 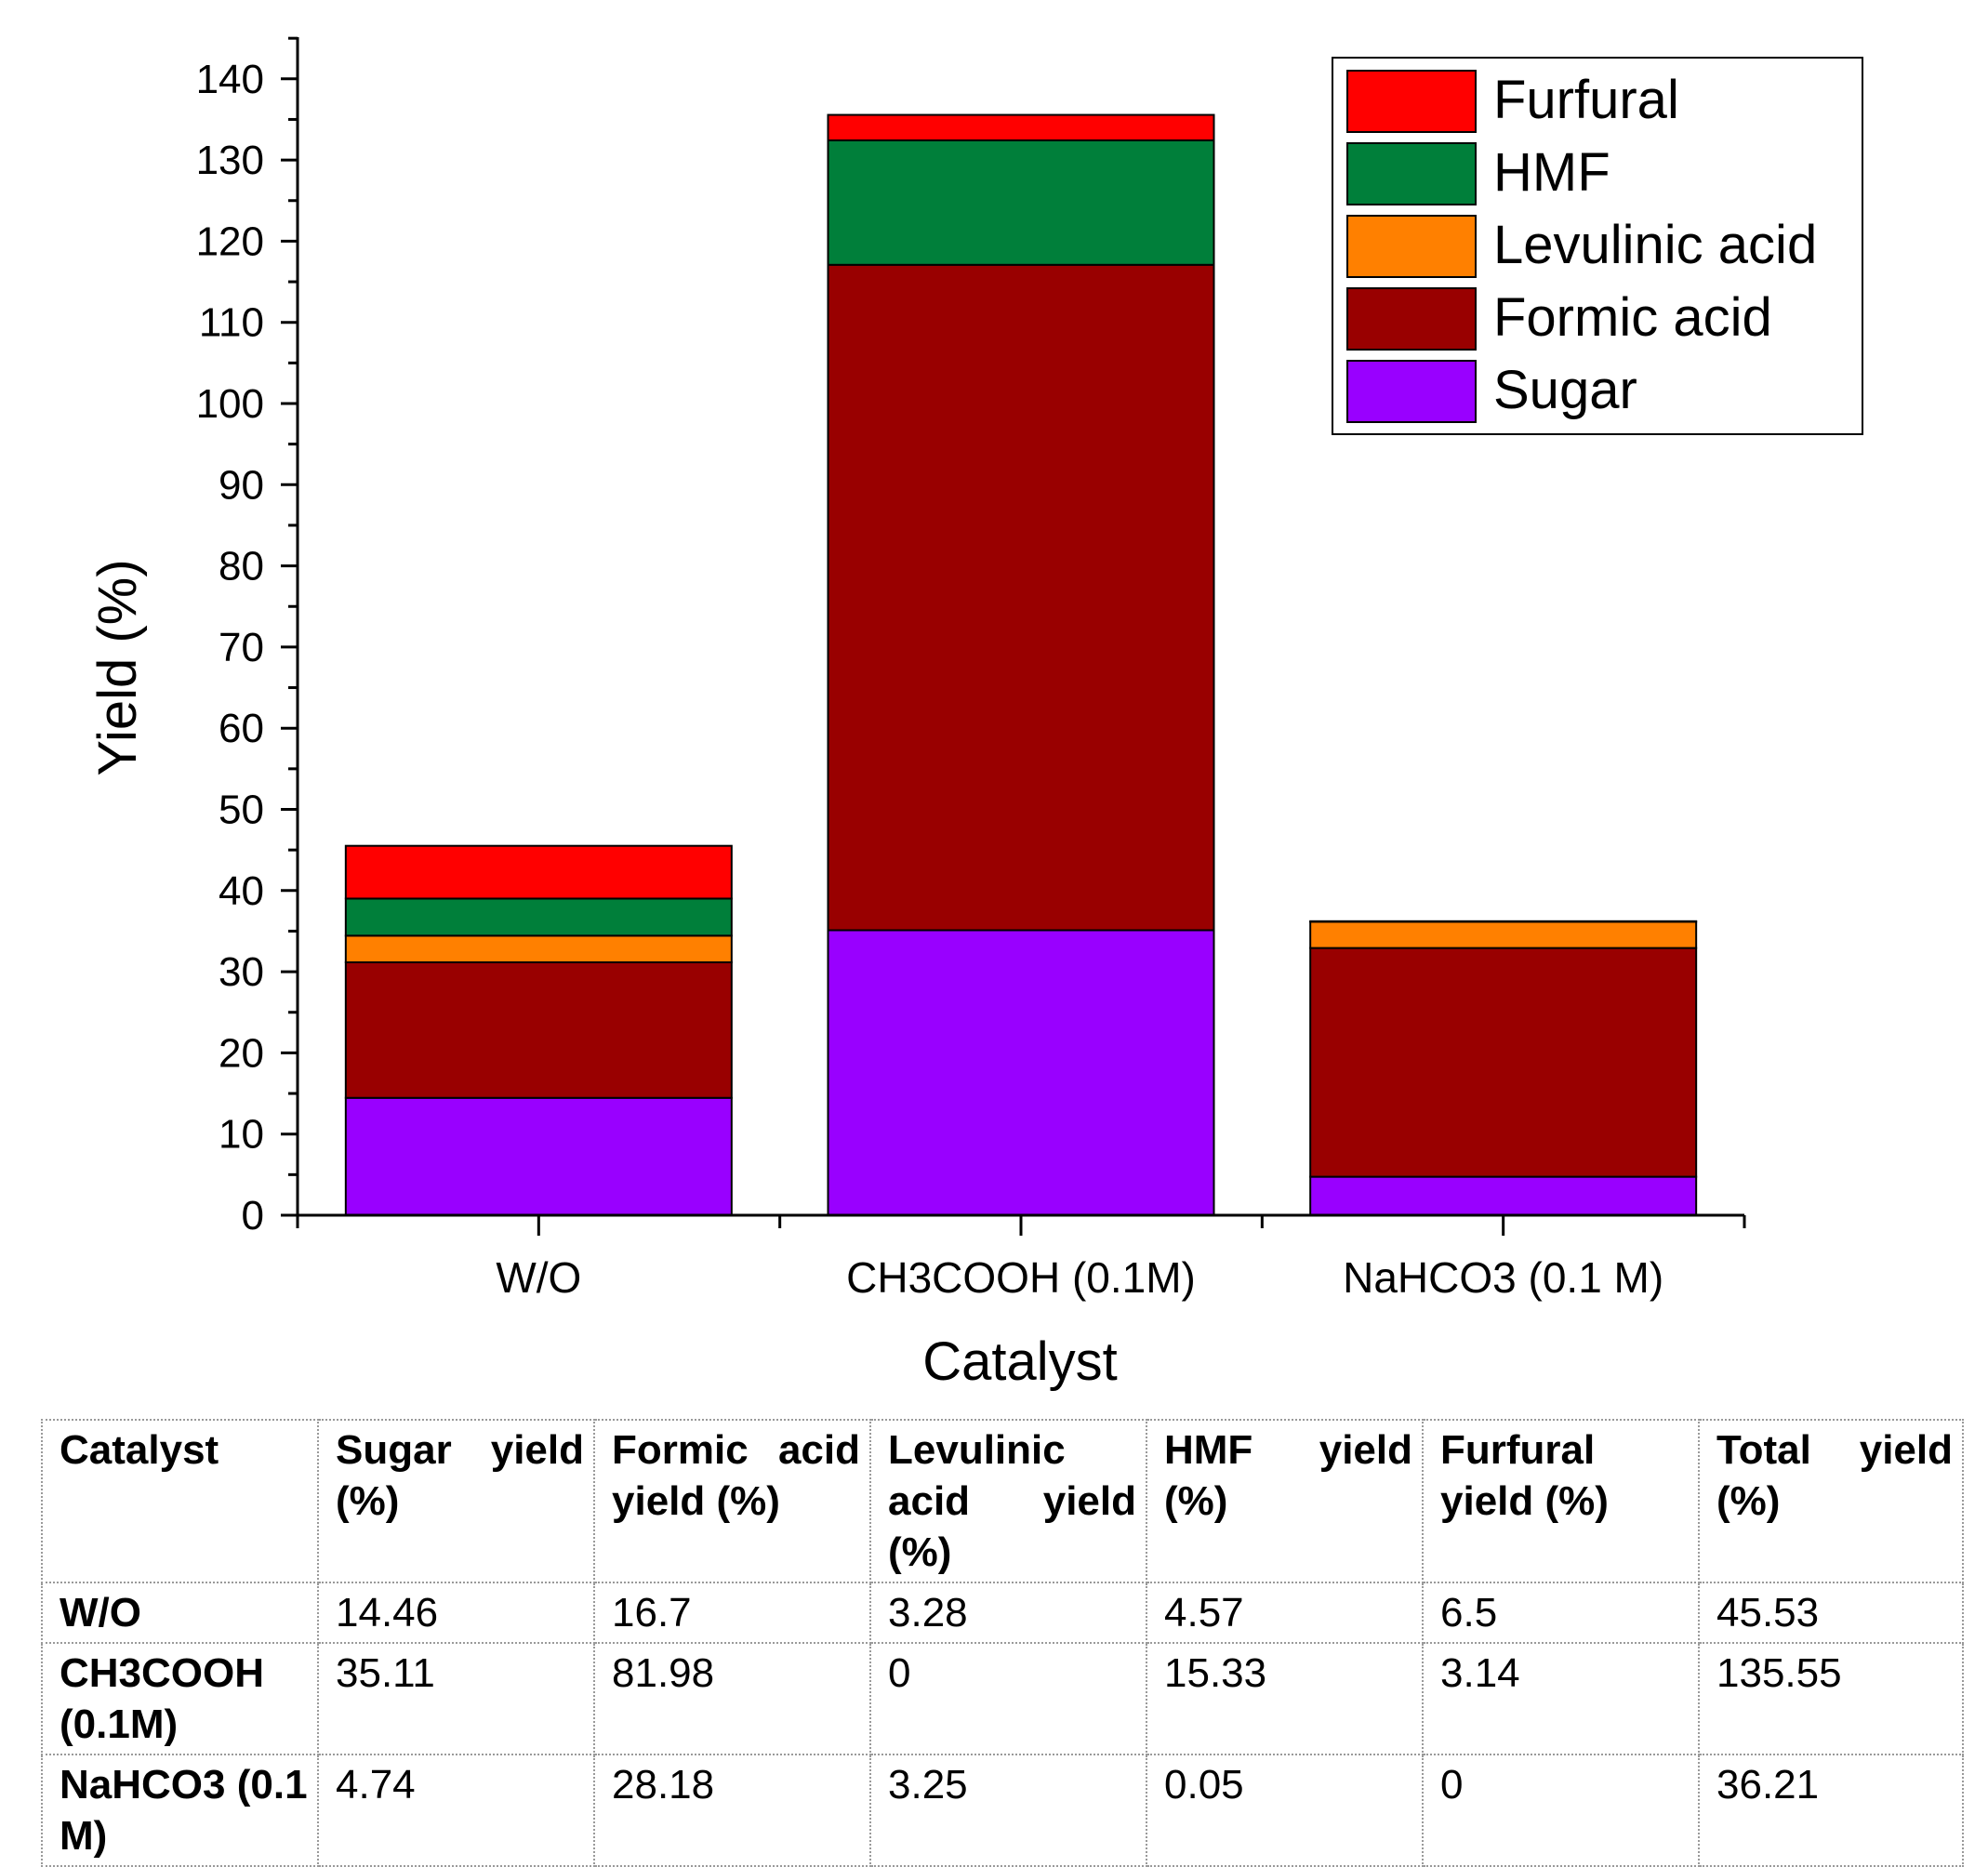 I want to click on x-tick-label: NaHCO3 (0.1 M), so click(x=1503, y=1277).